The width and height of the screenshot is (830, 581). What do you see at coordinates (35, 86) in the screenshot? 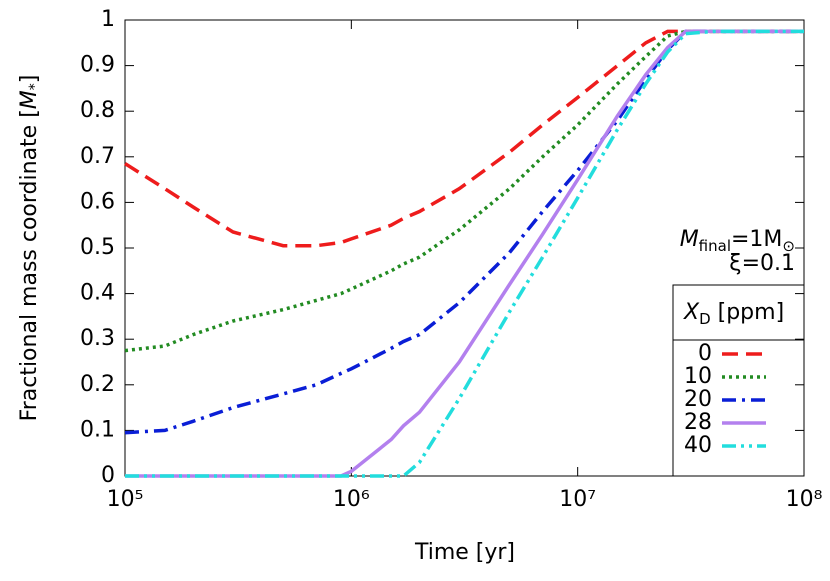
I see `y-label-subscript: *` at bounding box center [35, 86].